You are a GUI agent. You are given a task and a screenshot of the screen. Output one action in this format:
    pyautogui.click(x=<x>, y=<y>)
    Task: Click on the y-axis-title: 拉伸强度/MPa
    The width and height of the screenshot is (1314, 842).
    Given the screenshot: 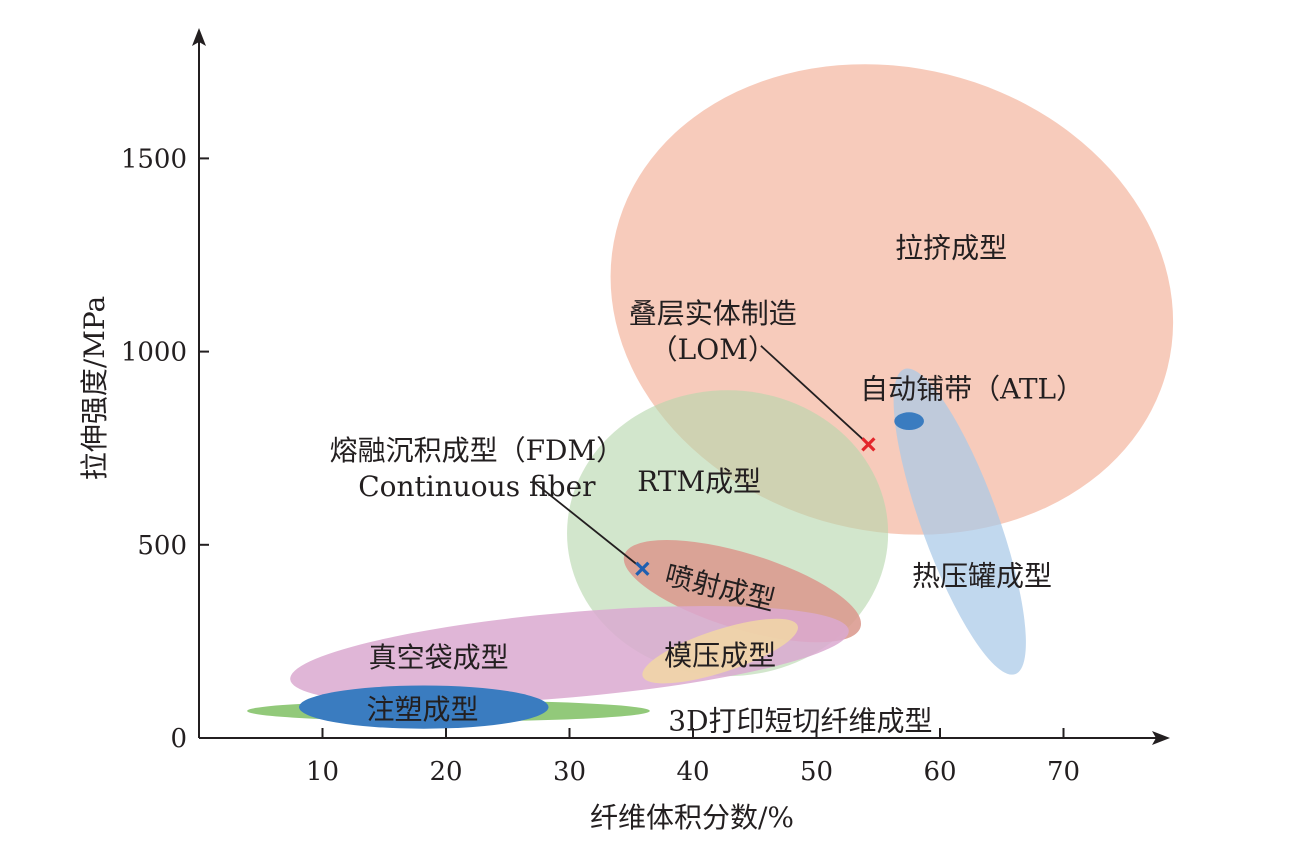 What is the action you would take?
    pyautogui.click(x=94, y=388)
    